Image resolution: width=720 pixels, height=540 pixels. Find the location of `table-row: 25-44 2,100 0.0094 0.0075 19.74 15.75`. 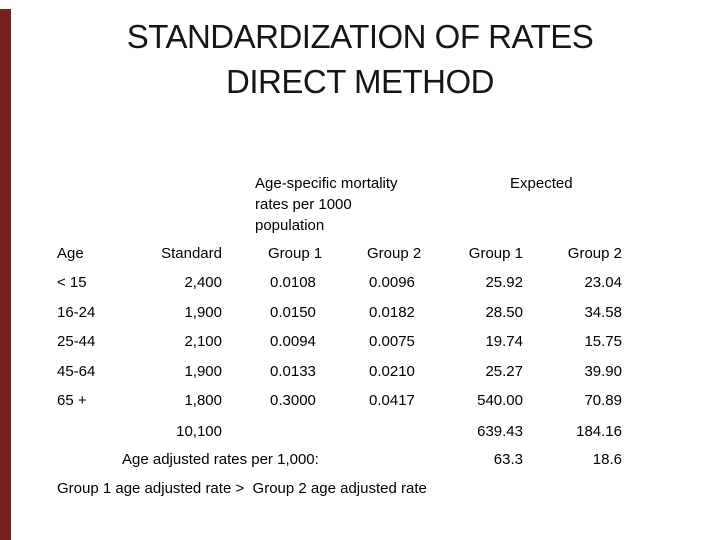

table-row: 25-44 2,100 0.0094 0.0075 19.74 15.75 is located at coordinates (340, 347).